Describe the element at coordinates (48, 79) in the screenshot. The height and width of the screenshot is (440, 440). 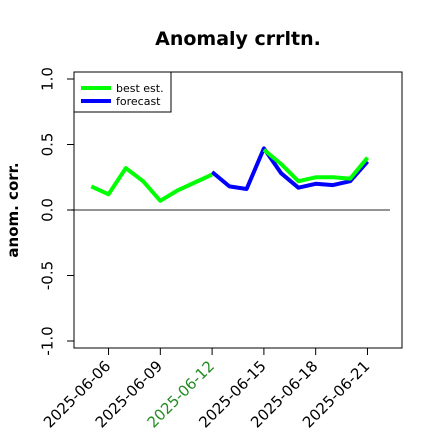
I see `y-tick-label: 1.0` at that location.